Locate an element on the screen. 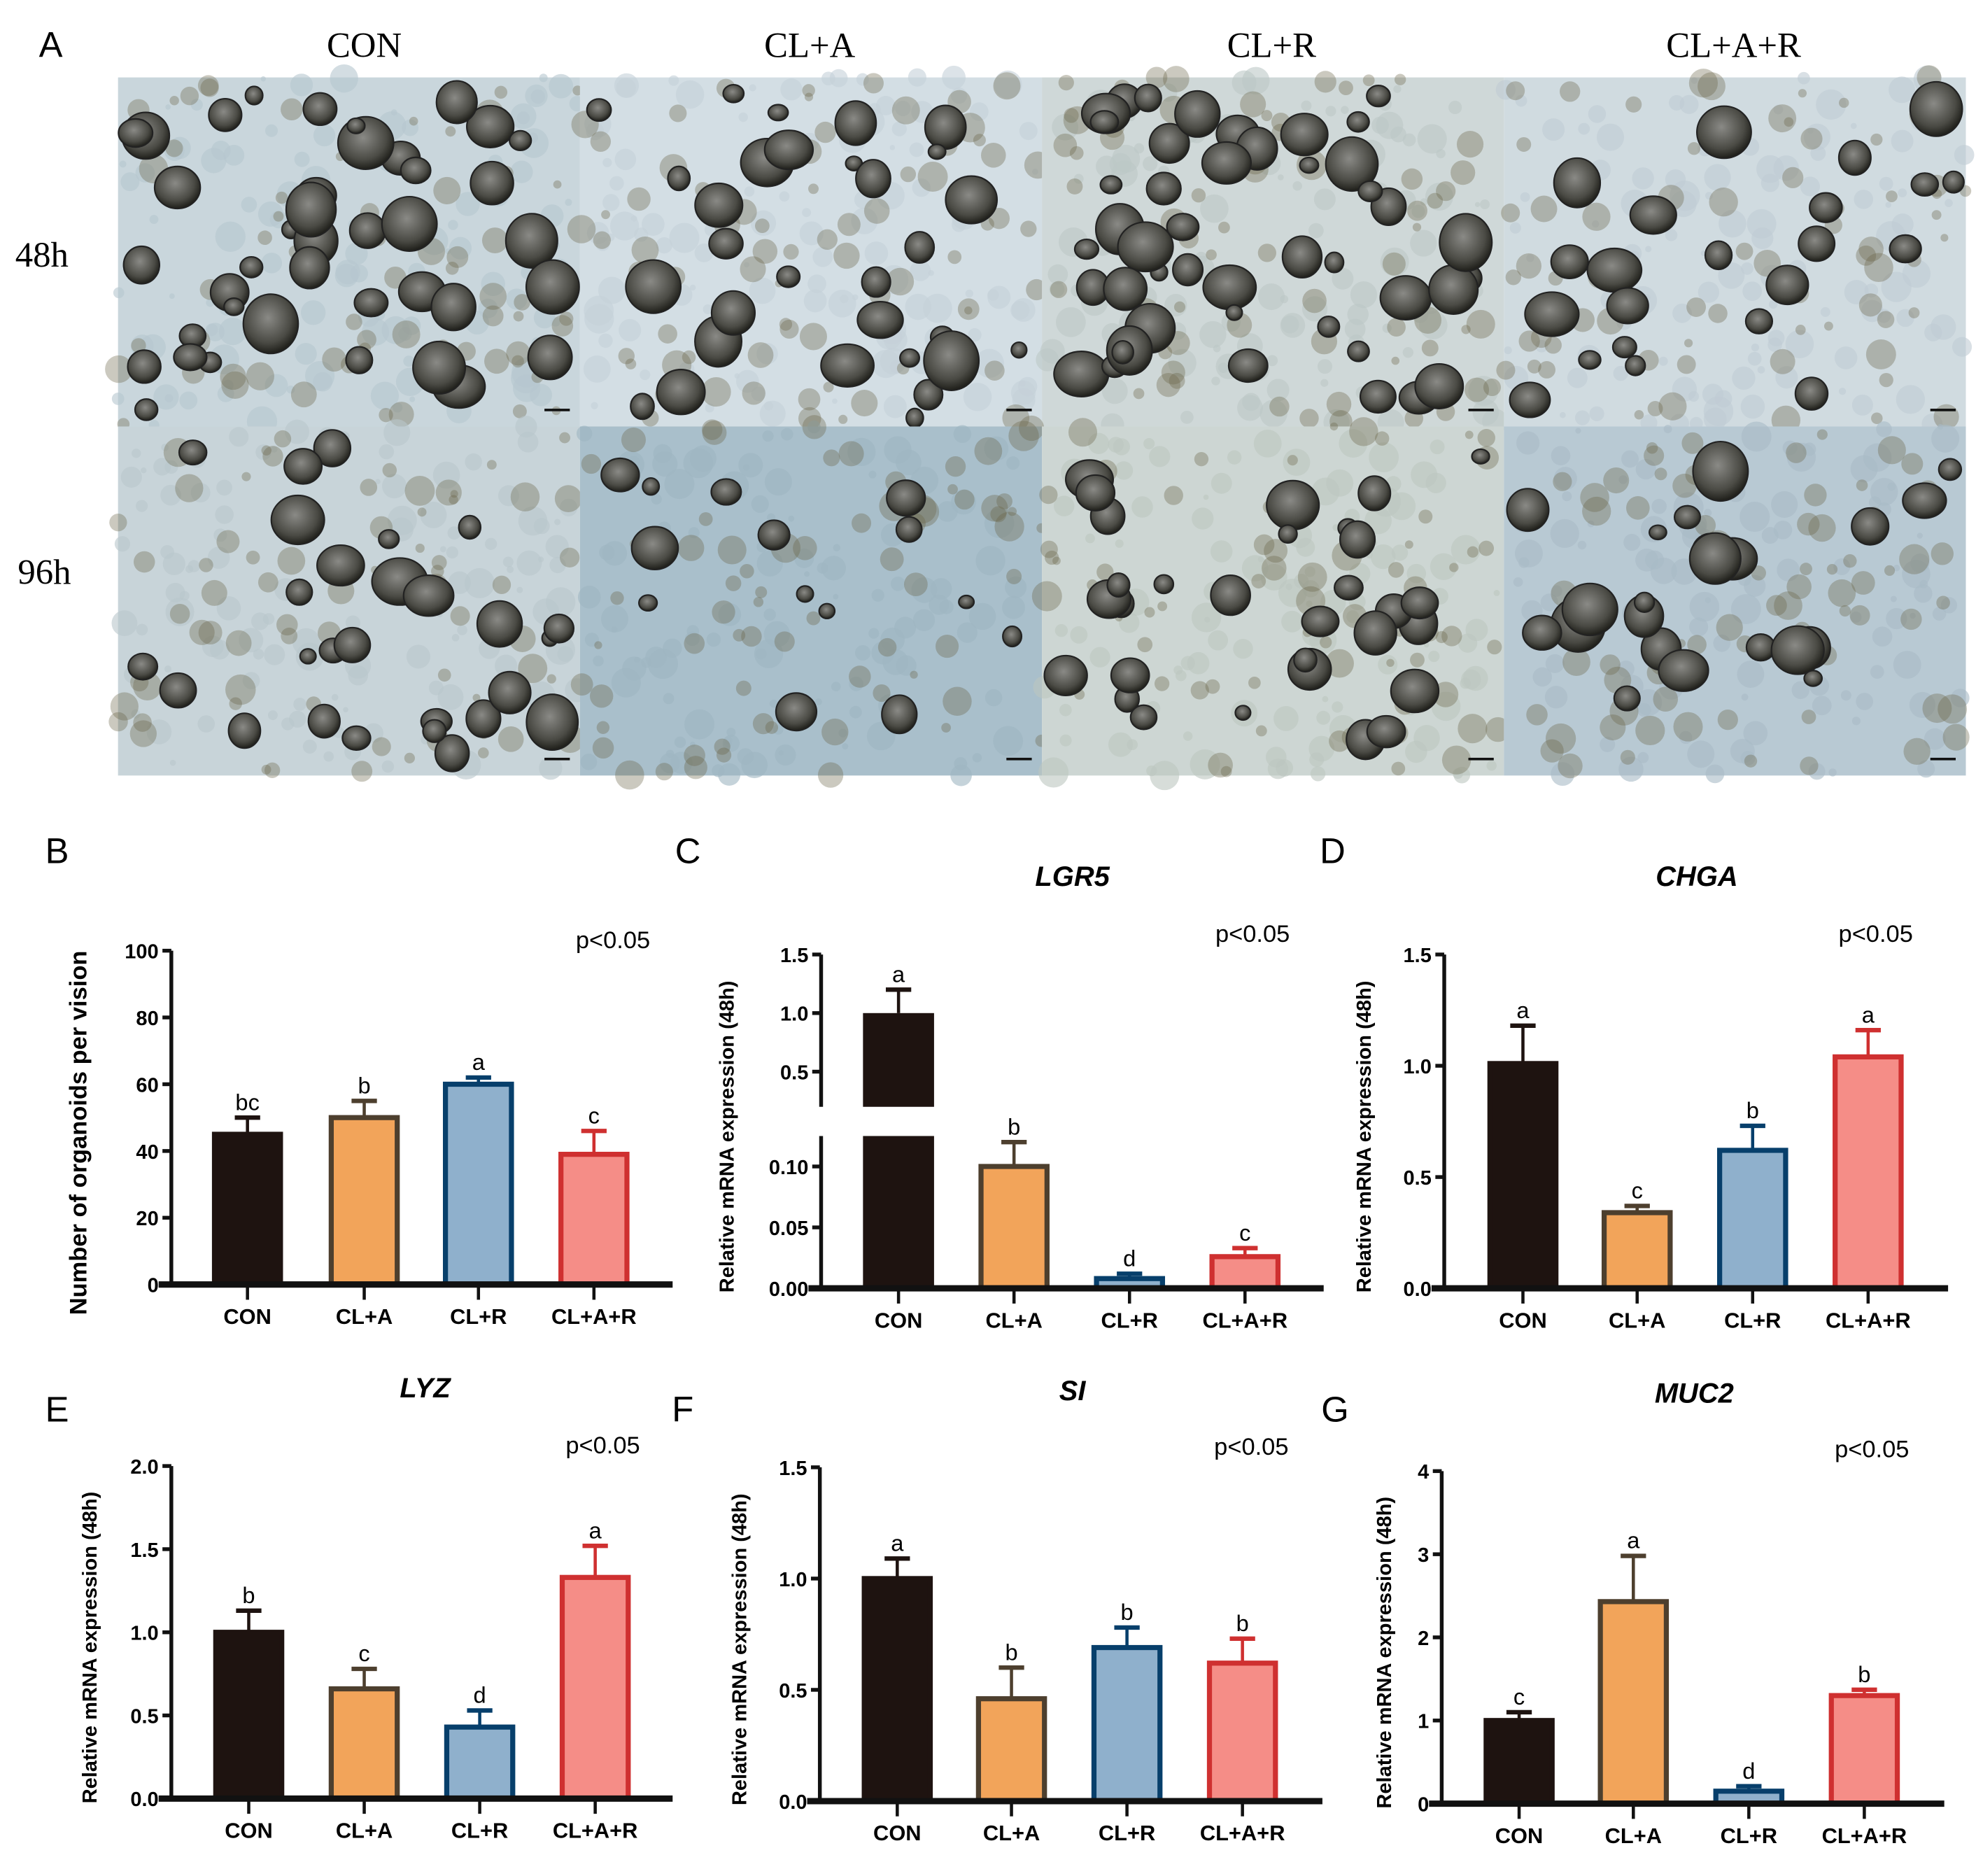 The image size is (1976, 1876). y-tick-label: 4 is located at coordinates (1424, 1472).